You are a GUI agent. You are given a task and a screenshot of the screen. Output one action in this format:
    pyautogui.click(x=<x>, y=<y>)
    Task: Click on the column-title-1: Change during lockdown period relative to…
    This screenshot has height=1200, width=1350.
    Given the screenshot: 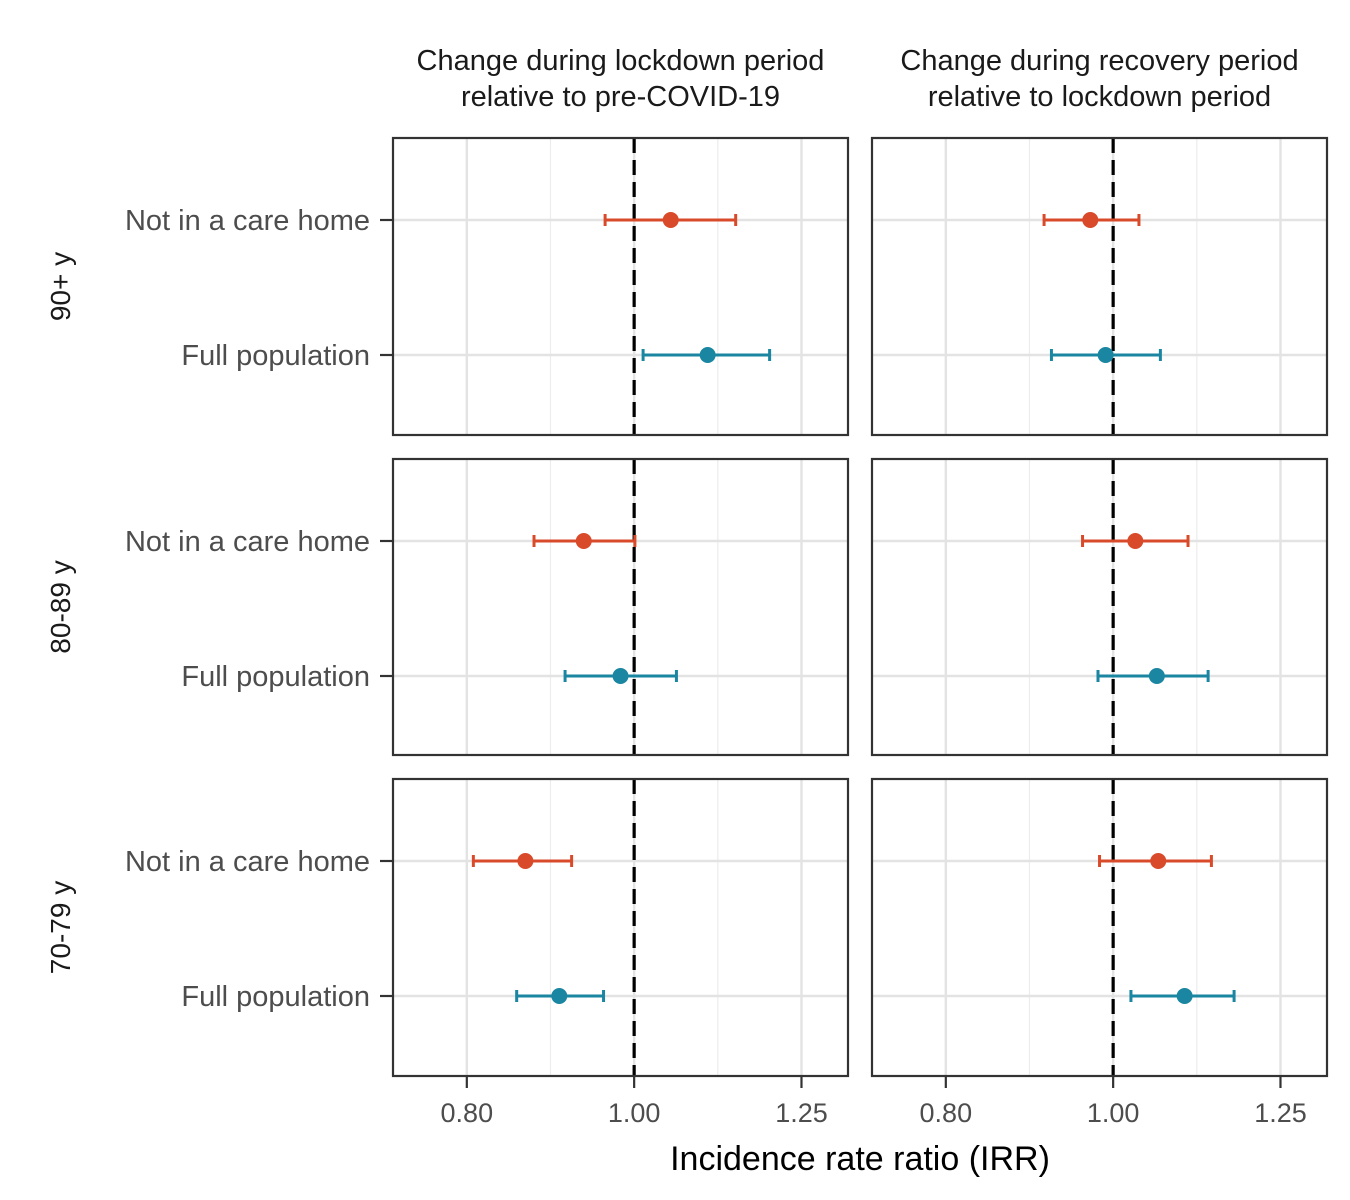 What is the action you would take?
    pyautogui.click(x=621, y=79)
    